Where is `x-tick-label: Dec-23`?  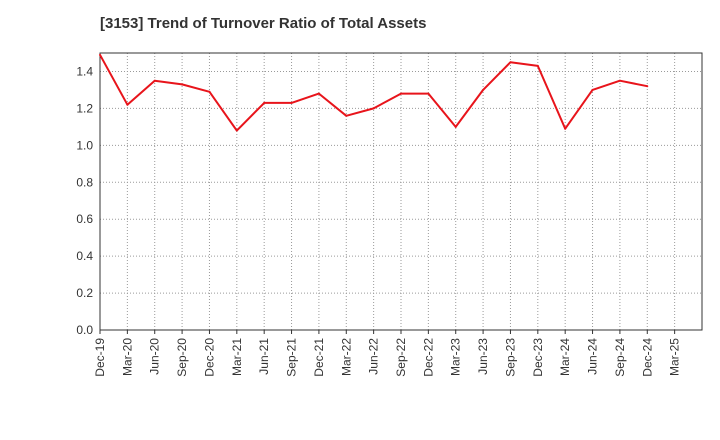 x-tick-label: Dec-23 is located at coordinates (538, 357).